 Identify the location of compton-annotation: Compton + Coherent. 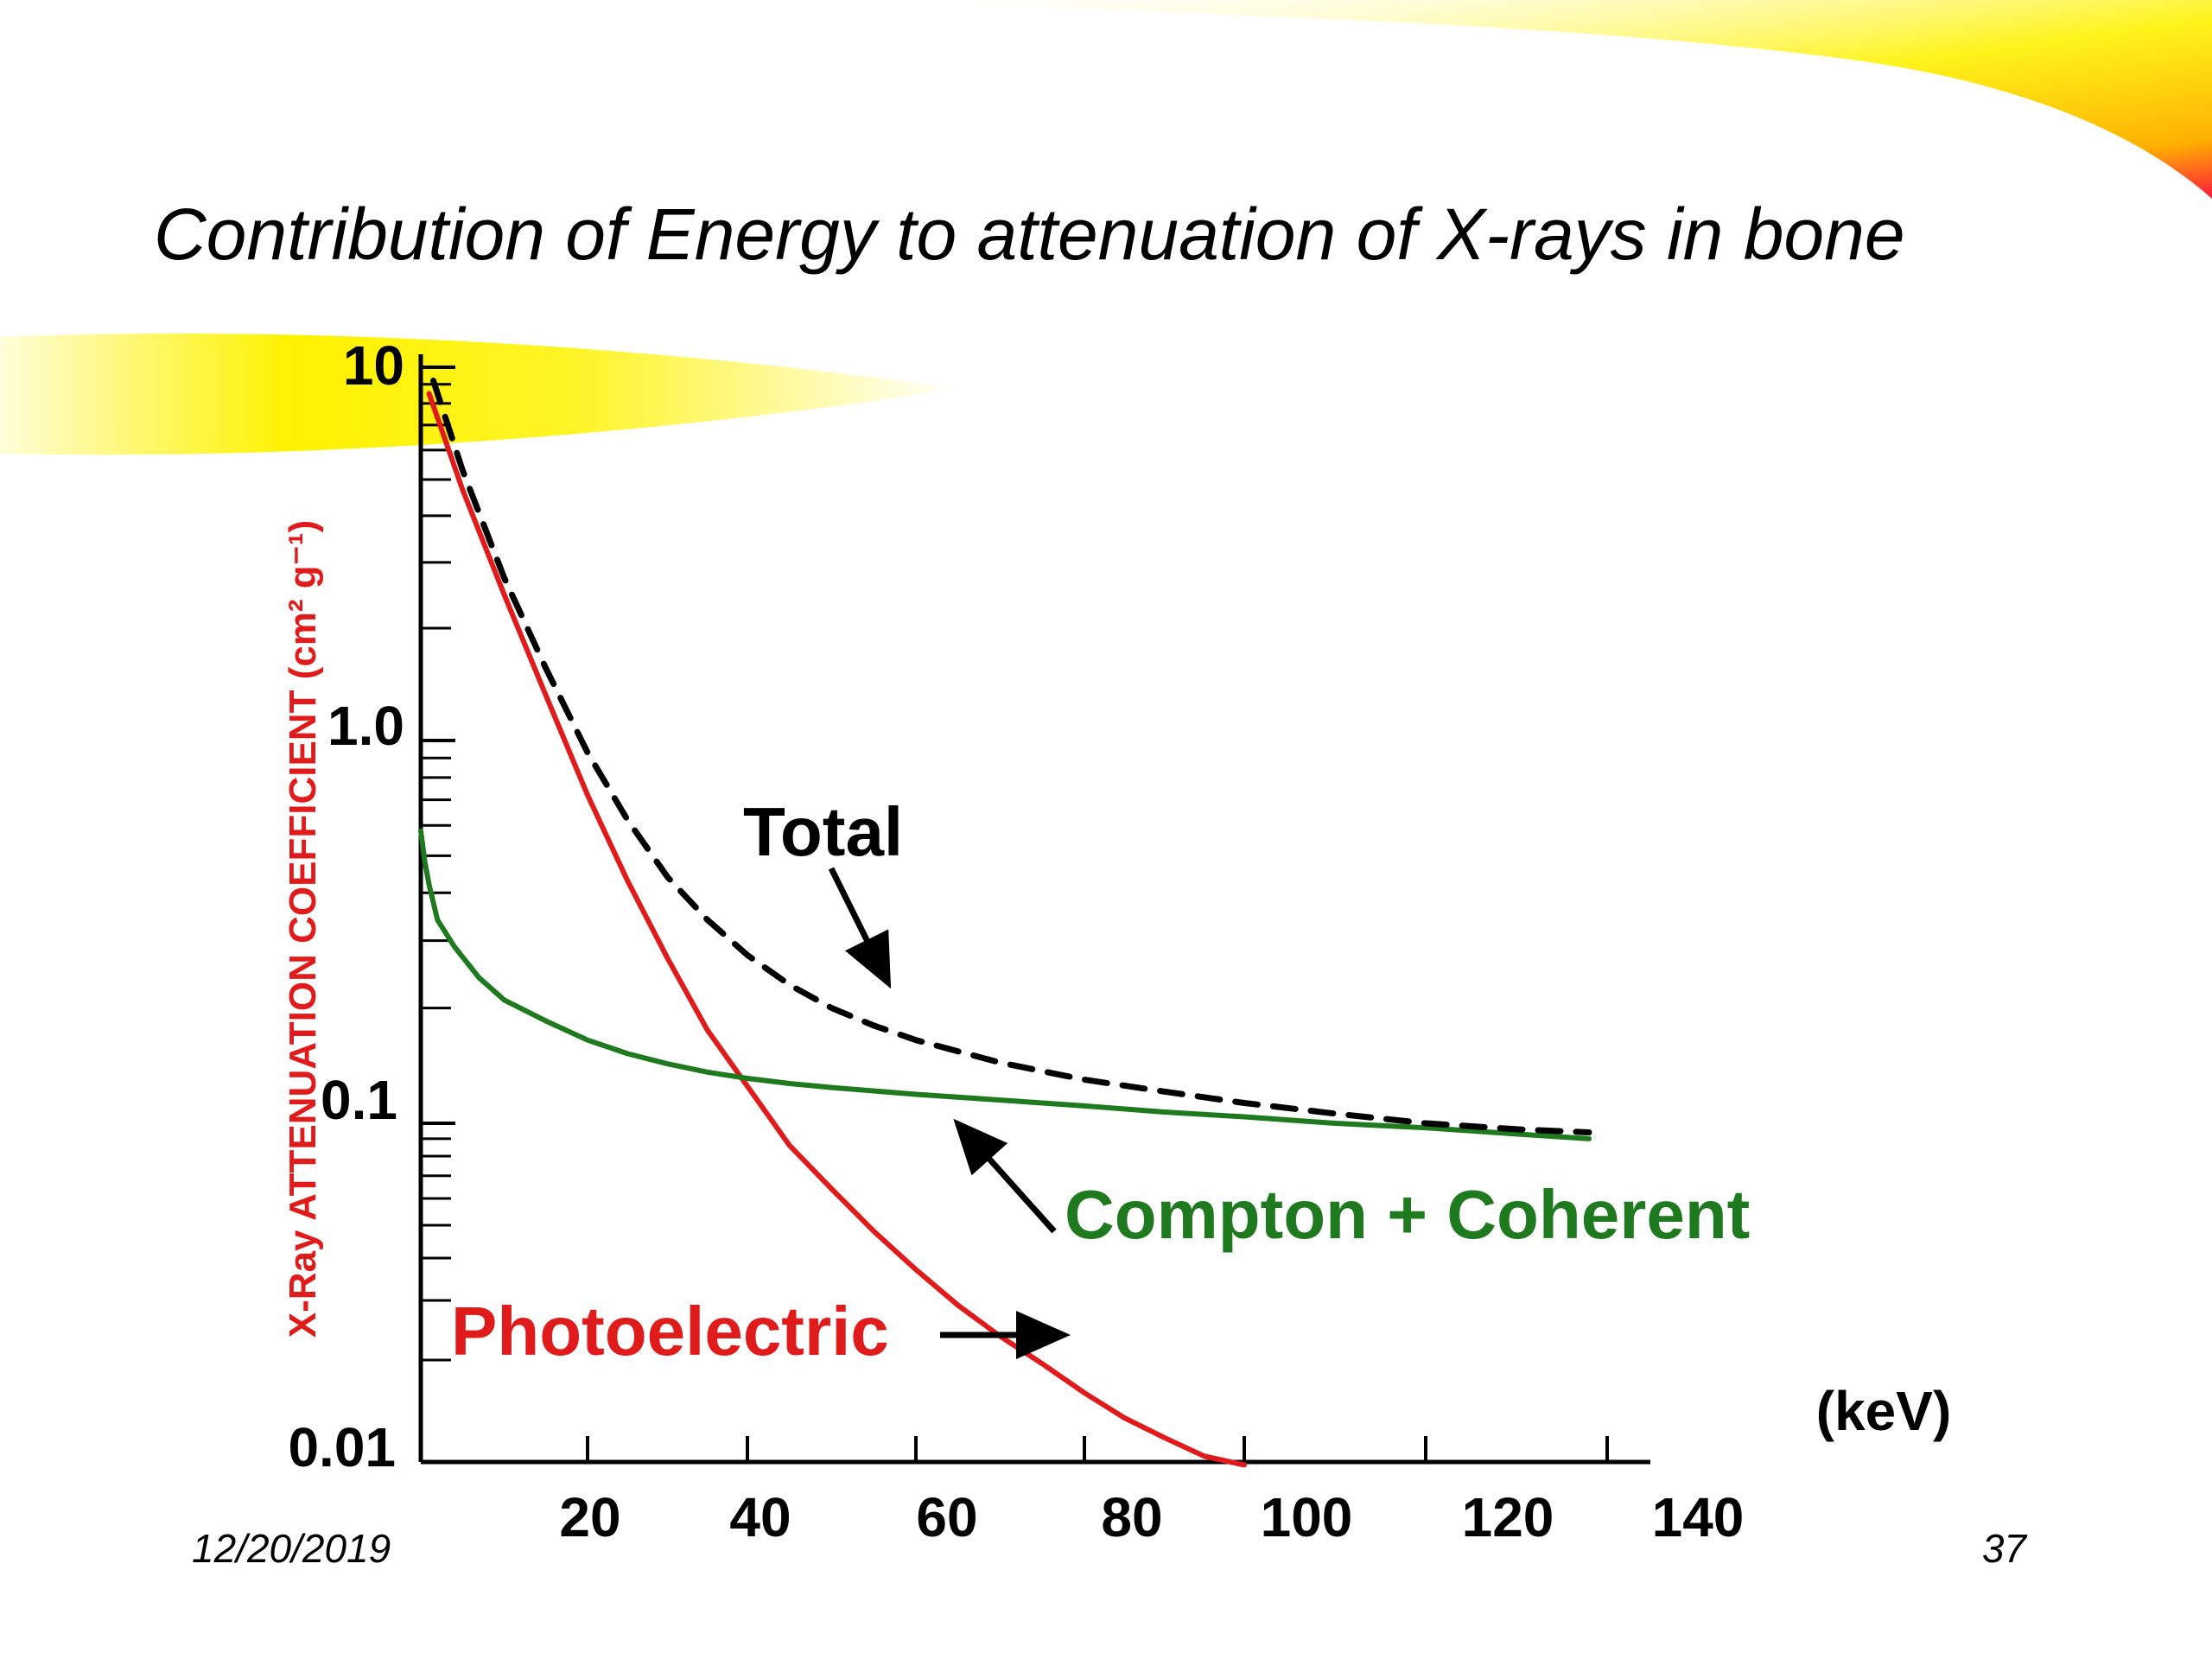
(1407, 1214).